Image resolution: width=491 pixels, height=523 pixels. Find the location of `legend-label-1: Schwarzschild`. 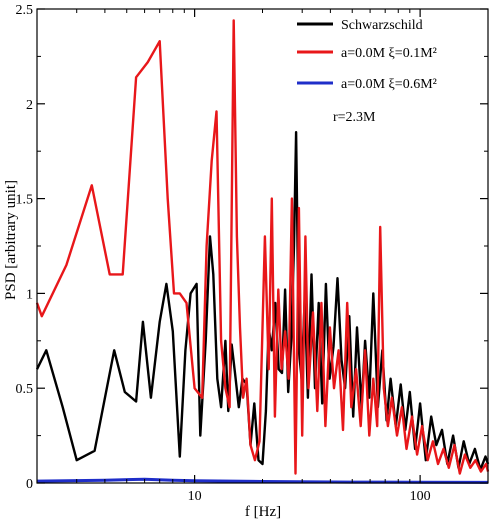

legend-label-1: Schwarzschild is located at coordinates (382, 25).